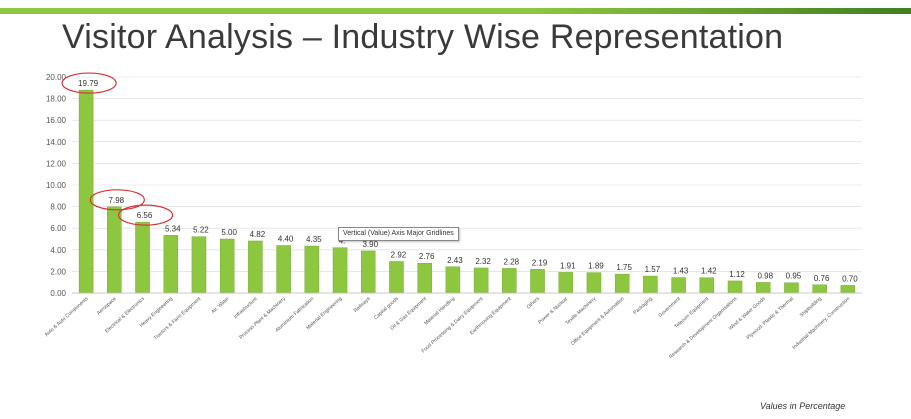  I want to click on data-label: 2.76, so click(427, 256).